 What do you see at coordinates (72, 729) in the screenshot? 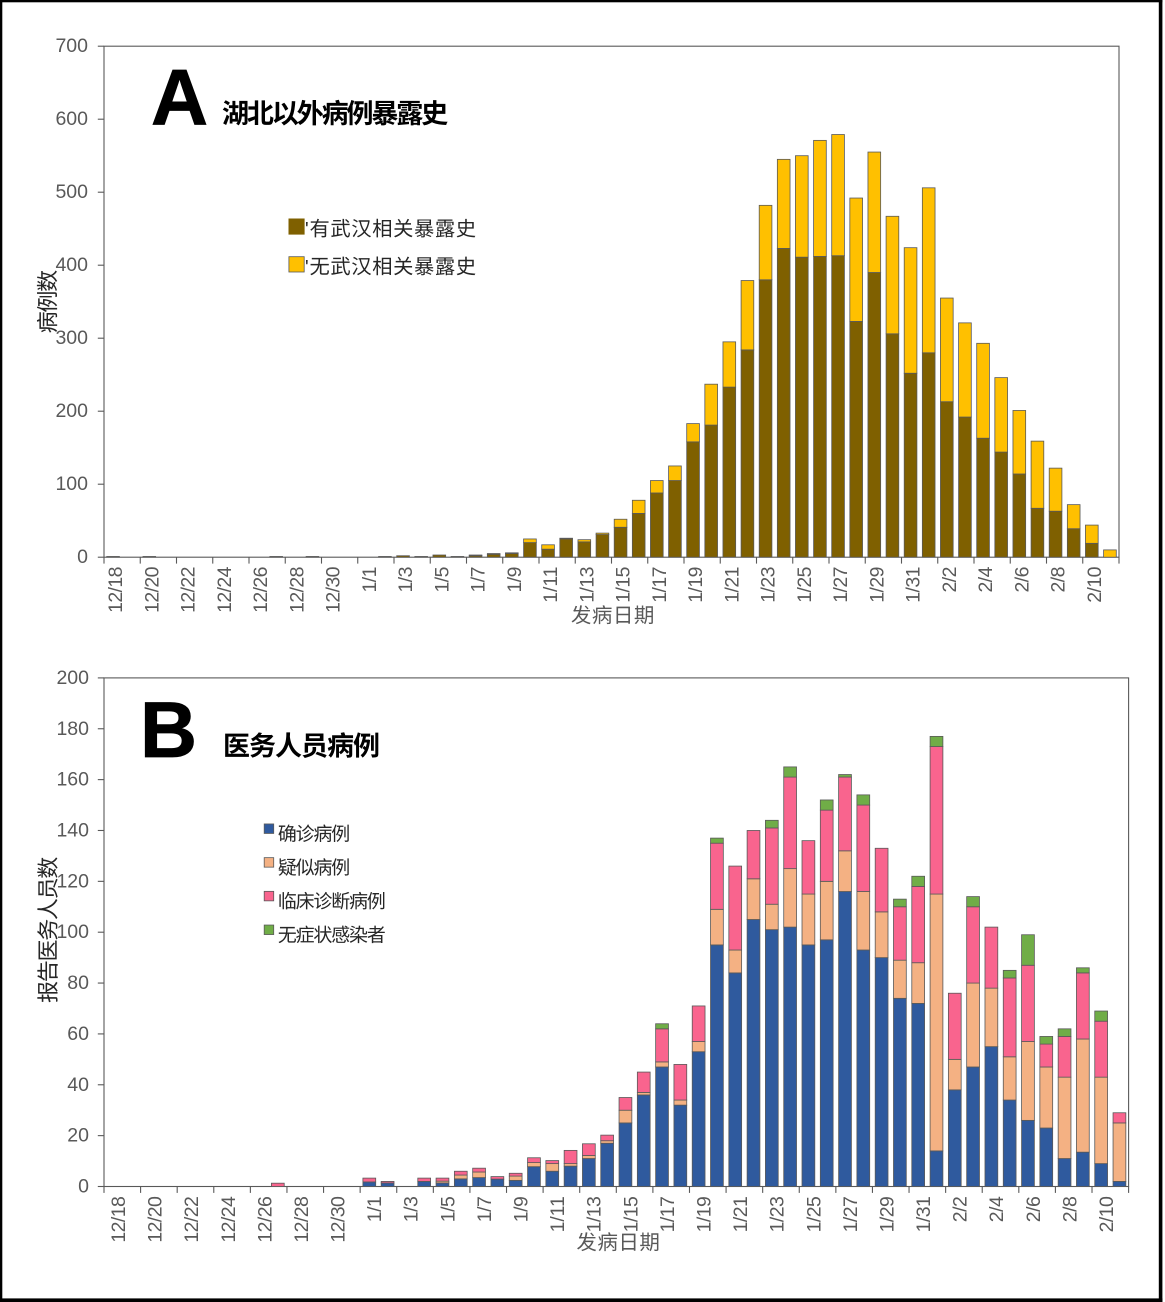
I see `svg-text: 180` at bounding box center [72, 729].